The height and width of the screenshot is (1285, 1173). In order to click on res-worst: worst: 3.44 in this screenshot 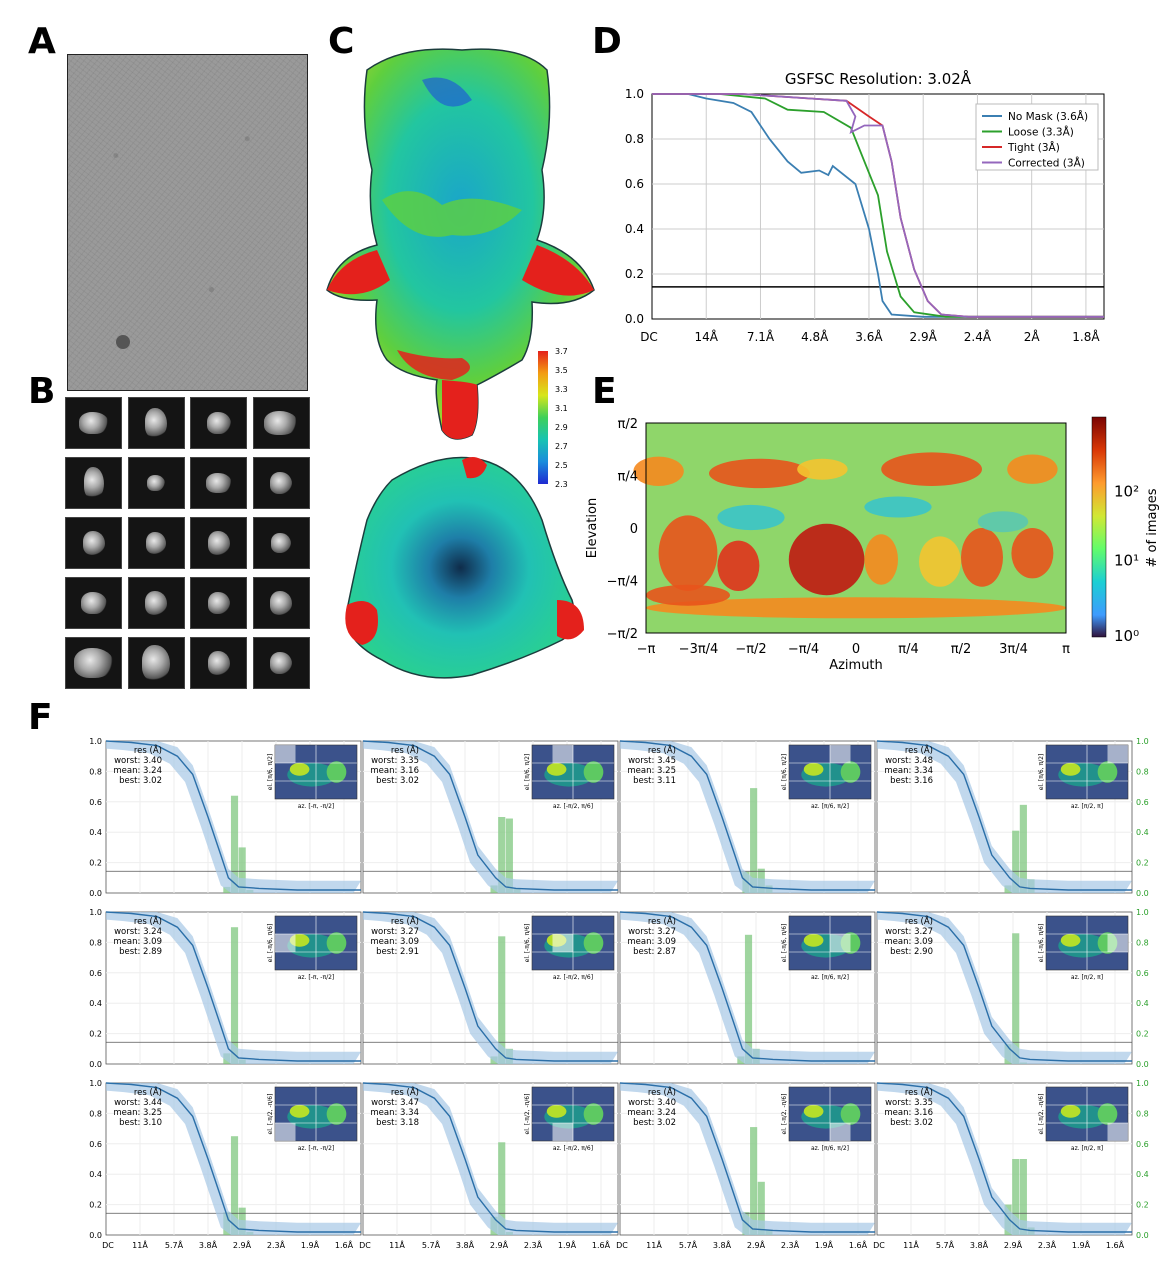, I will do `click(138, 1103)`.